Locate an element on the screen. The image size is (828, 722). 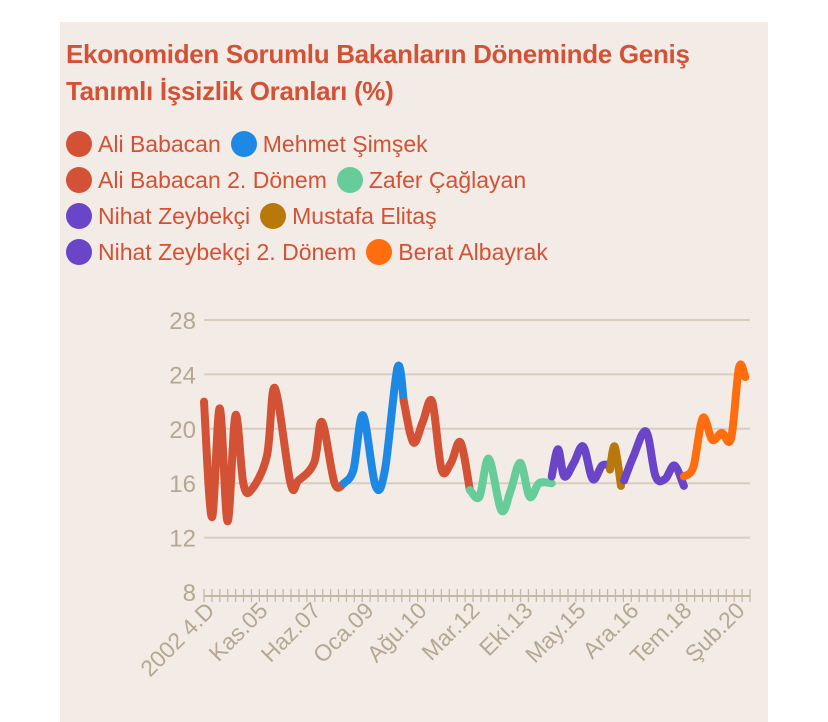
legend-item: Ali Babacan is located at coordinates (143, 144).